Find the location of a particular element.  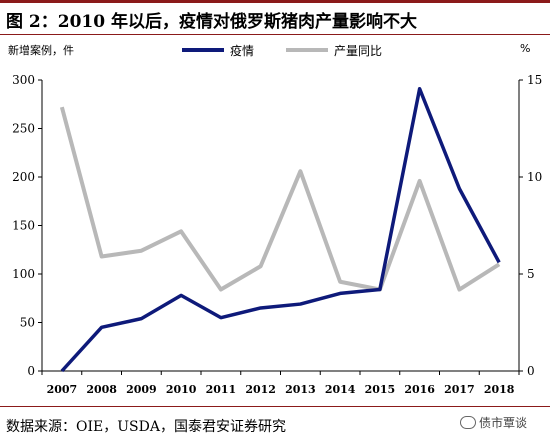

wechat-bubble-icon is located at coordinates (468, 422).